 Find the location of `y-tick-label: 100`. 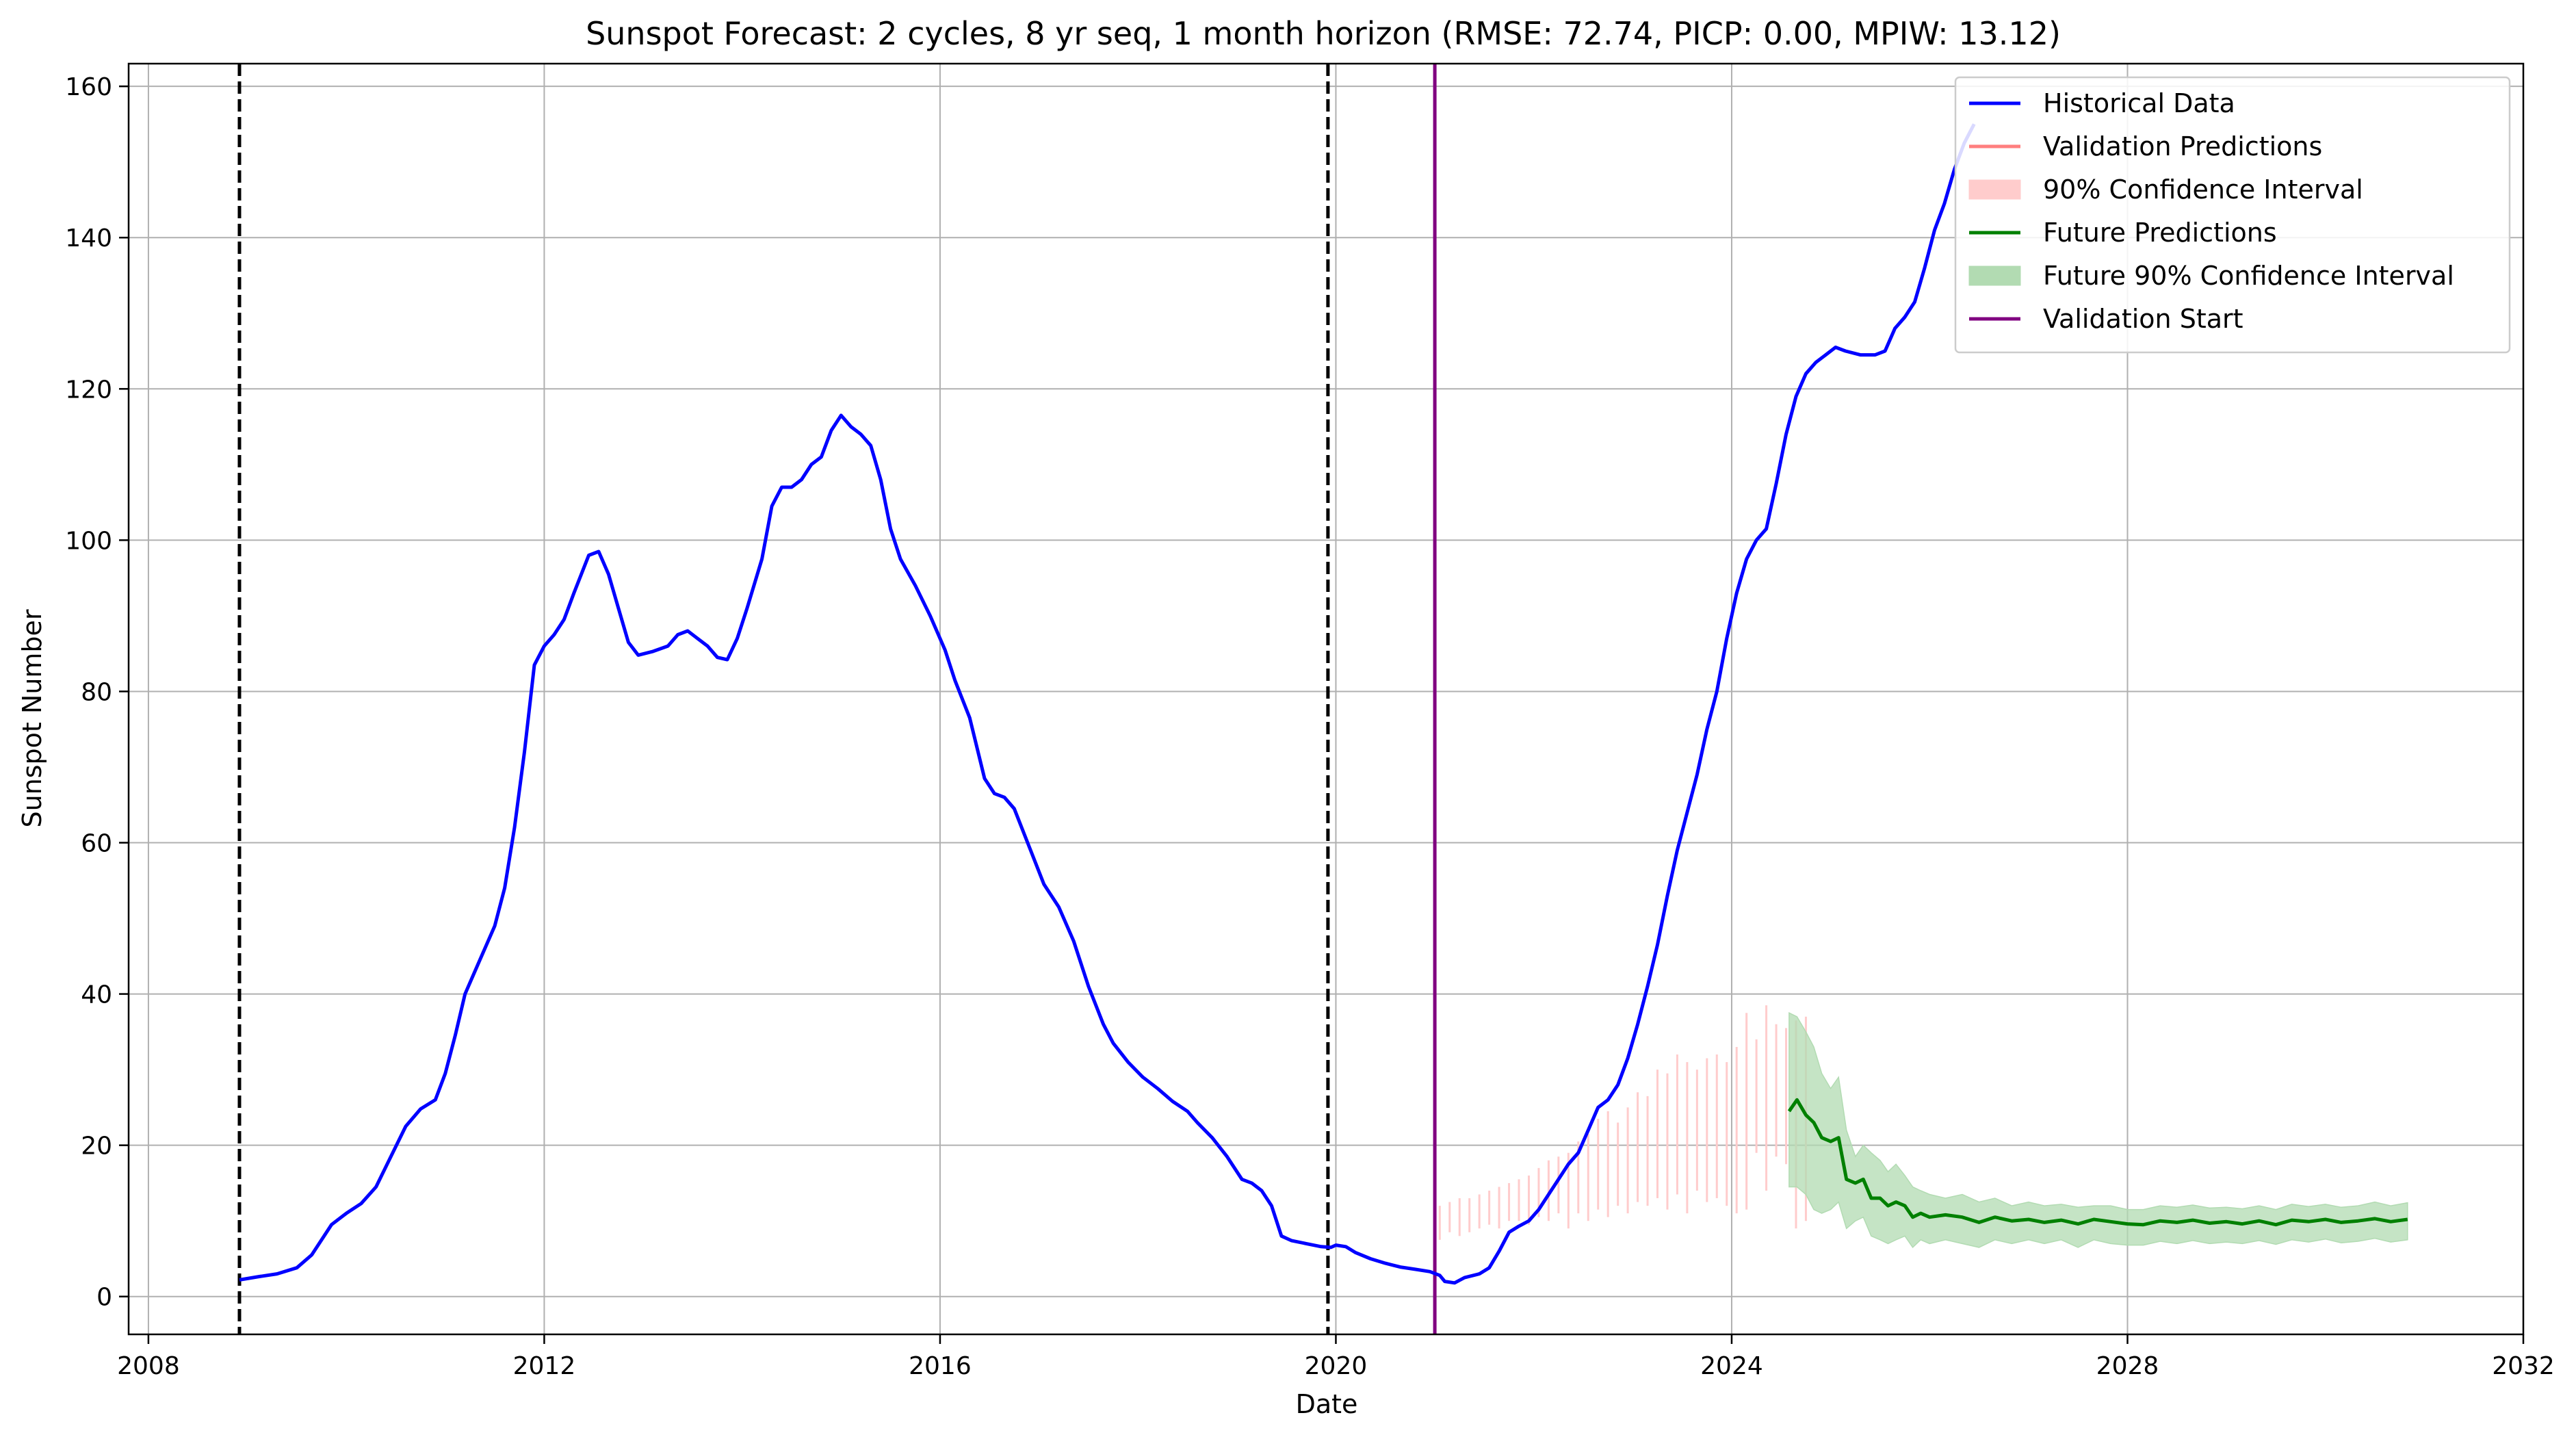

y-tick-label: 100 is located at coordinates (88, 541).